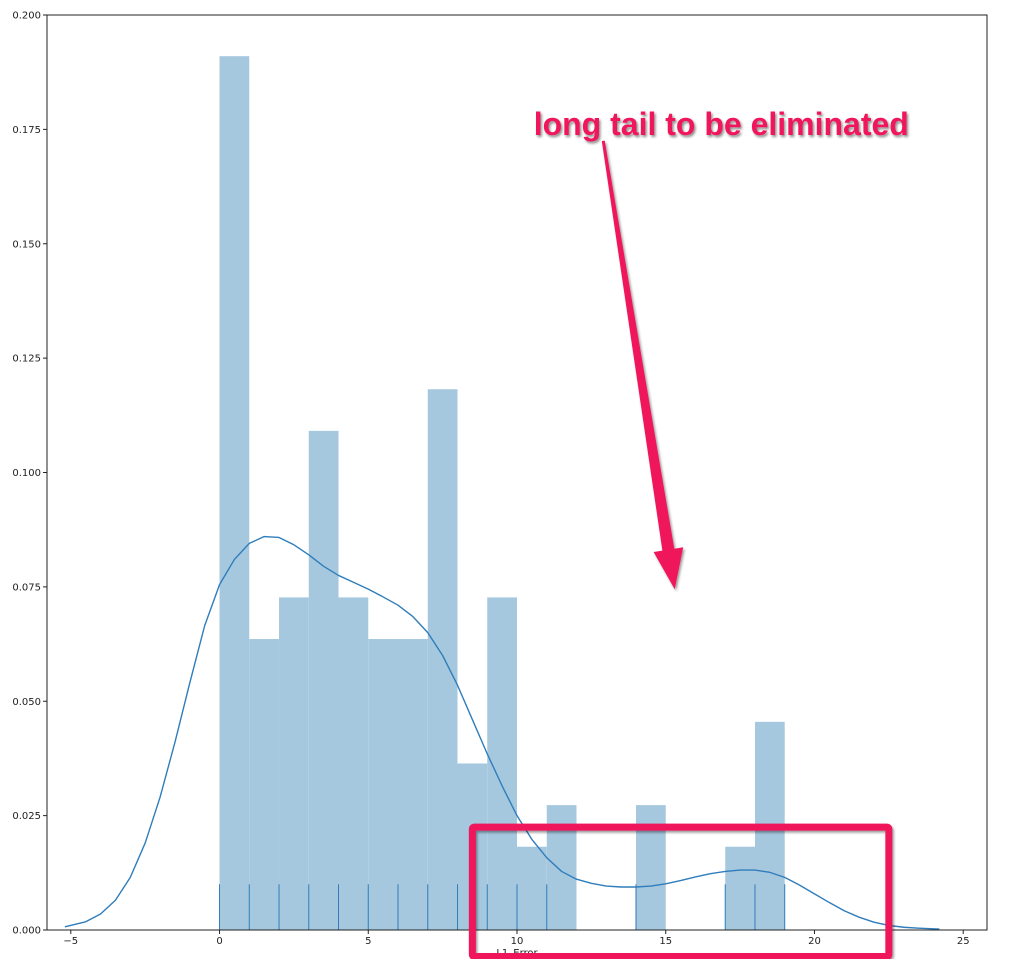  I want to click on y-tick-label: 0.125, so click(26, 359).